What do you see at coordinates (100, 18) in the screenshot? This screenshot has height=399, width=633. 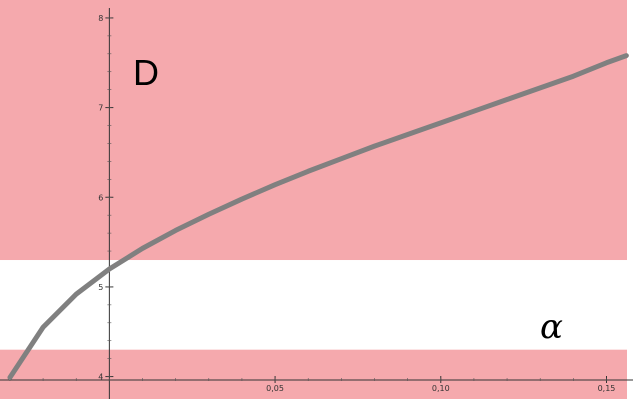 I see `y-tick-label: 8` at bounding box center [100, 18].